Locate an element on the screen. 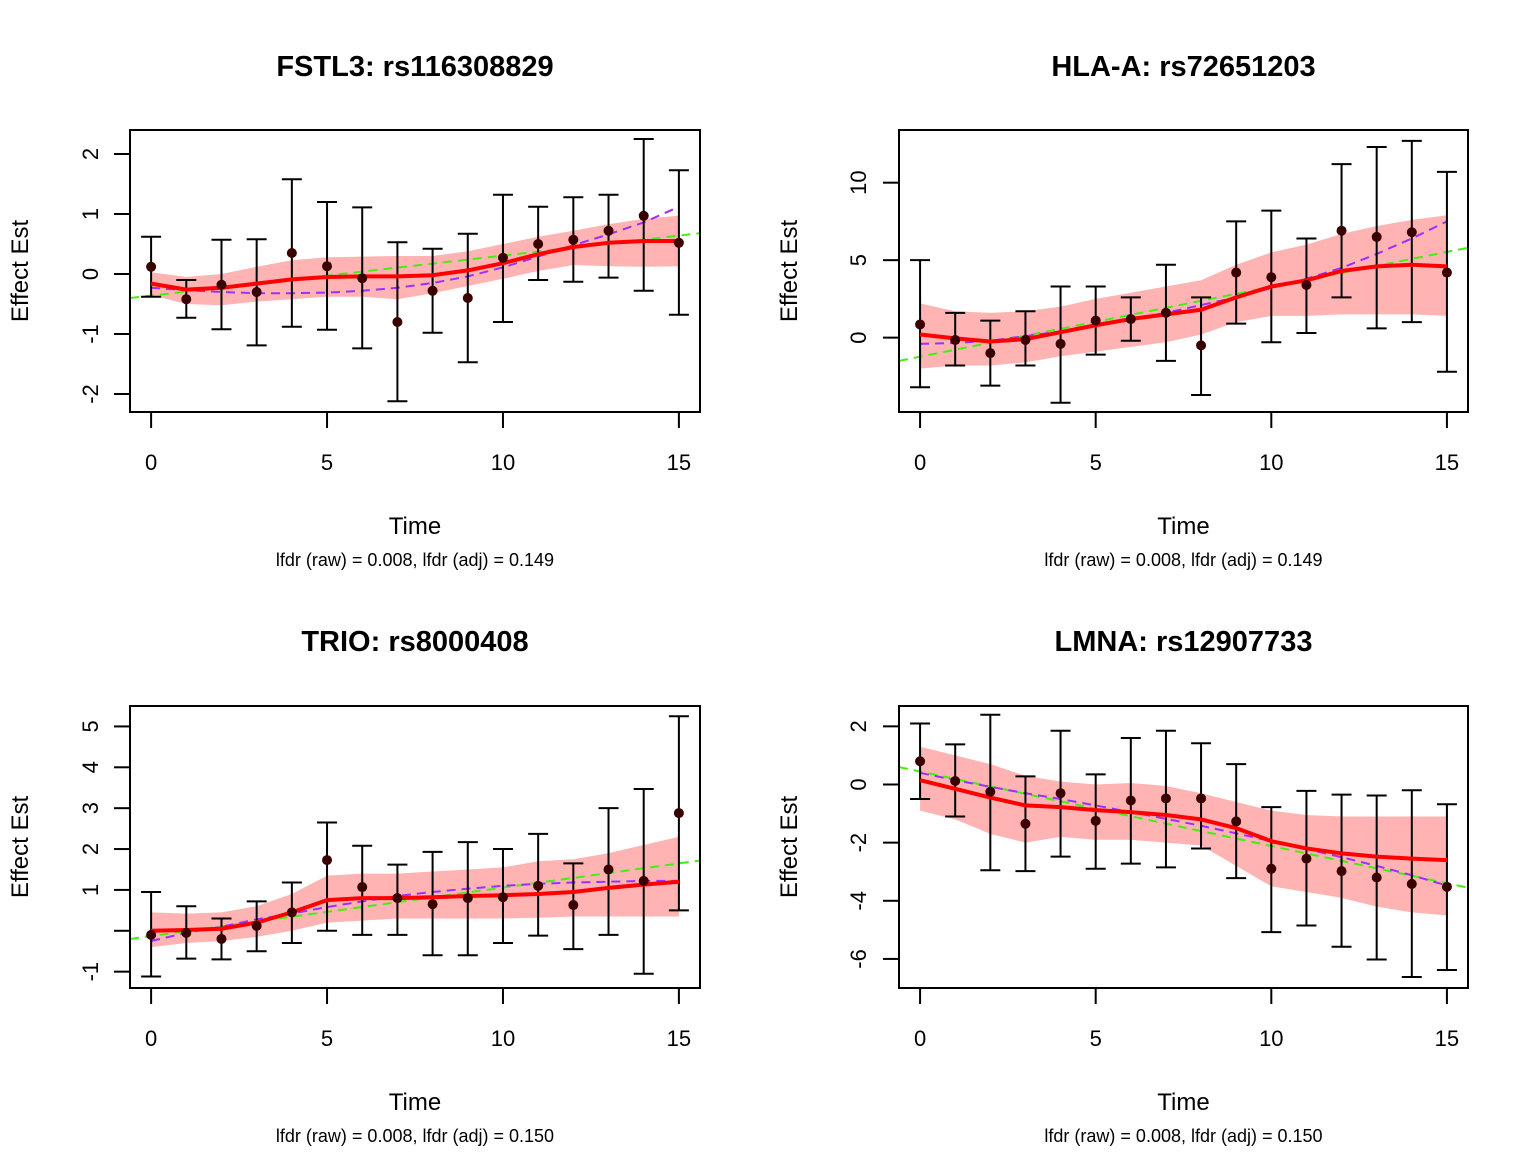  y-tick-label: -2 is located at coordinates (90, 394).